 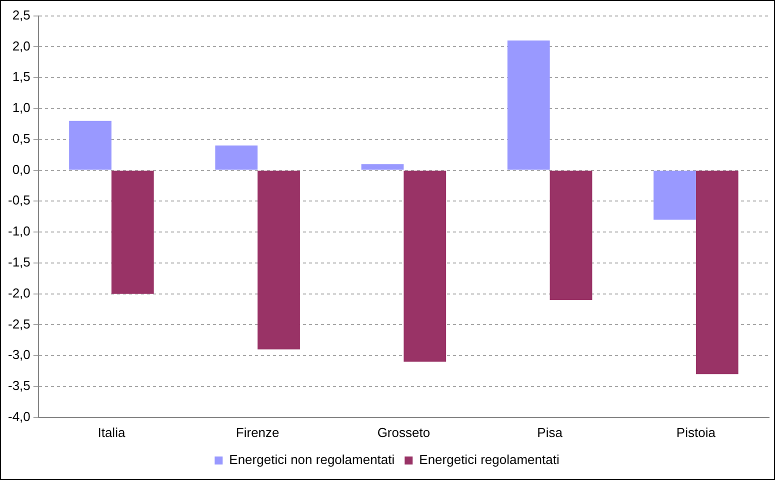 What do you see at coordinates (21, 138) in the screenshot?
I see `y-tick-label: 0,5` at bounding box center [21, 138].